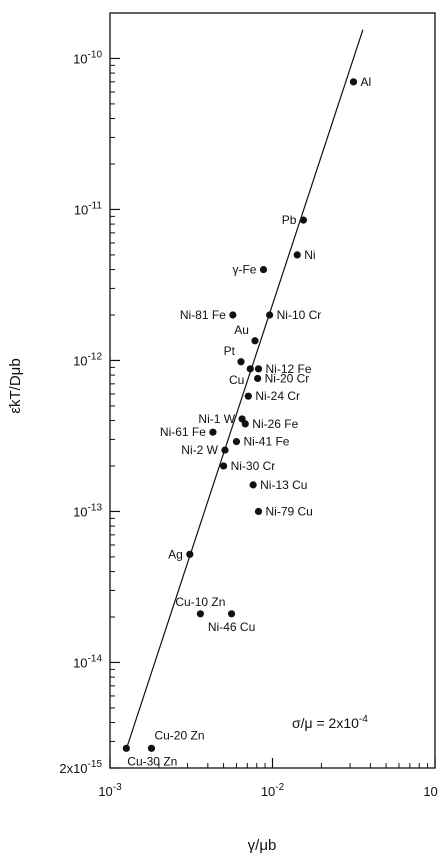 Image resolution: width=438 pixels, height=855 pixels. Describe the element at coordinates (95, 507) in the screenshot. I see `y-tick-exponent: -13` at that location.